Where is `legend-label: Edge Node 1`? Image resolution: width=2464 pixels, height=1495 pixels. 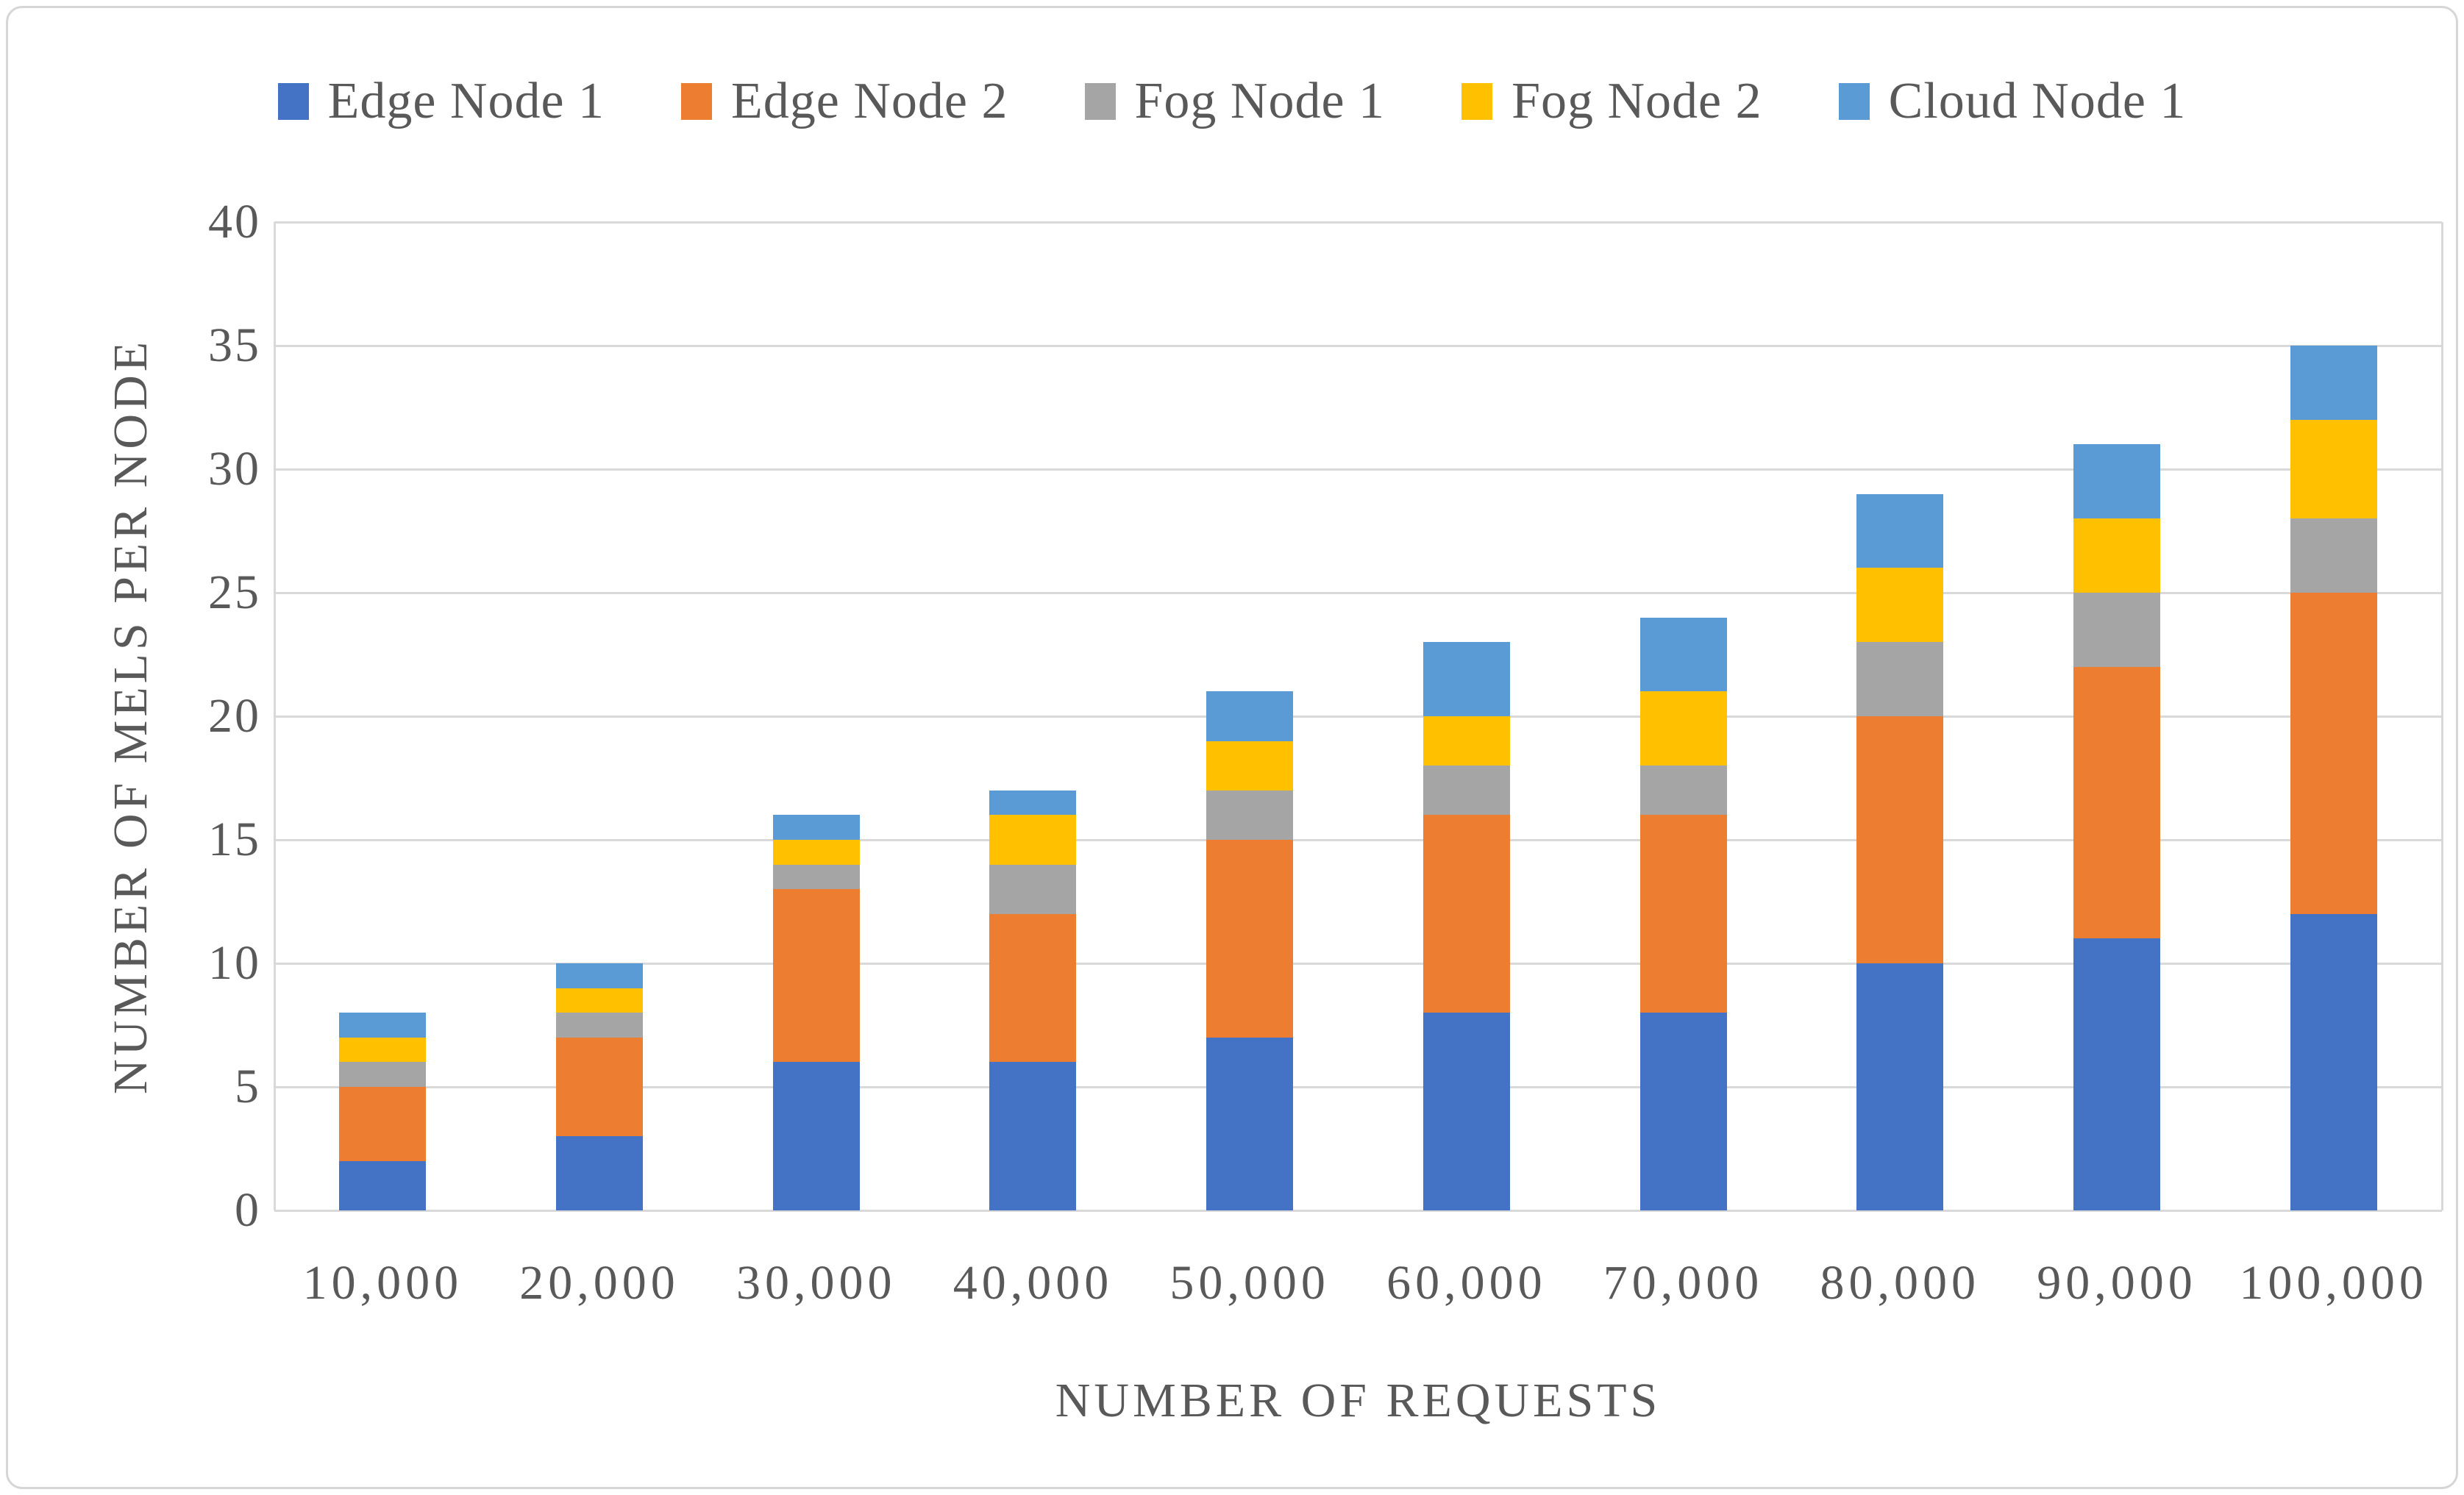 legend-label: Edge Node 1 is located at coordinates (466, 101).